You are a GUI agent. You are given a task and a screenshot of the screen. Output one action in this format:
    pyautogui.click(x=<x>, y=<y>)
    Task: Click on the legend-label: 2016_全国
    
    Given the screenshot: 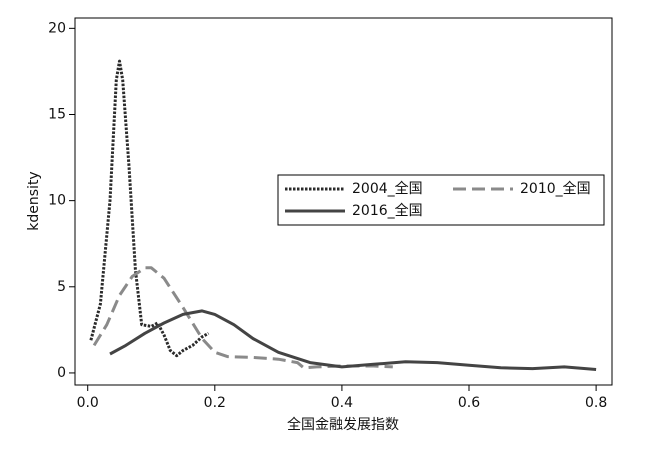 What is the action you would take?
    pyautogui.click(x=387, y=210)
    